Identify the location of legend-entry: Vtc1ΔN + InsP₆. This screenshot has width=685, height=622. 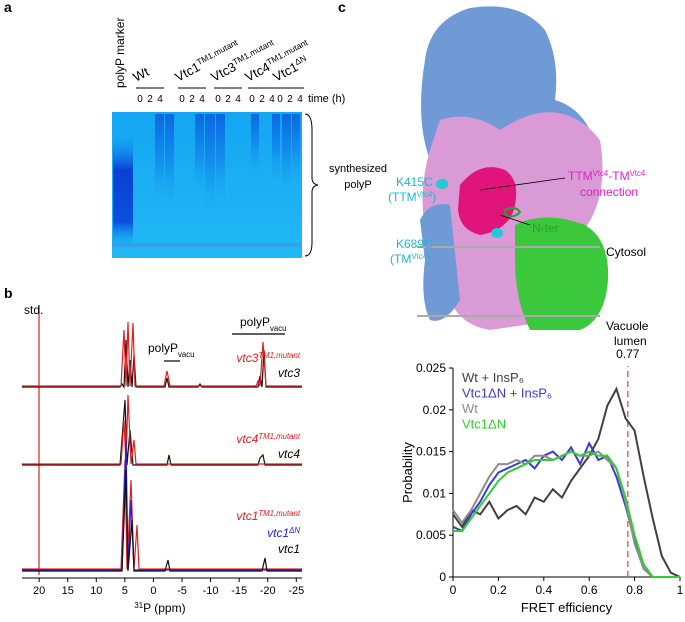
(507, 393).